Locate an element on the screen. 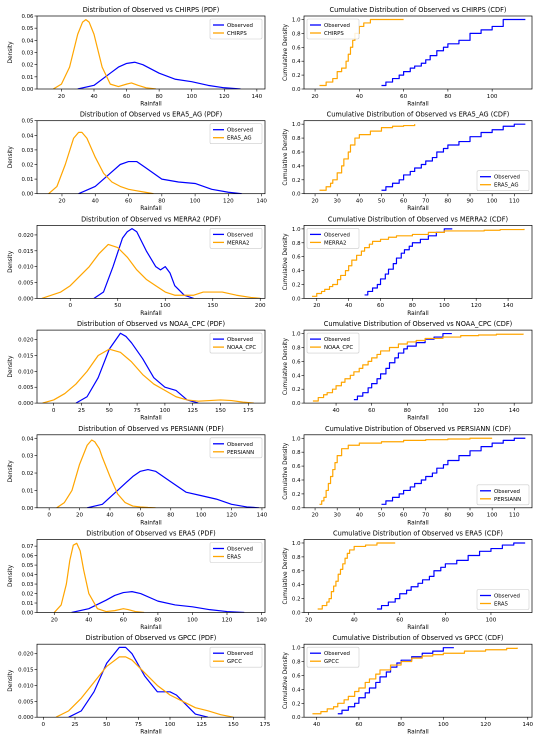  legend: Observed PERSIANN is located at coordinates (503, 495).